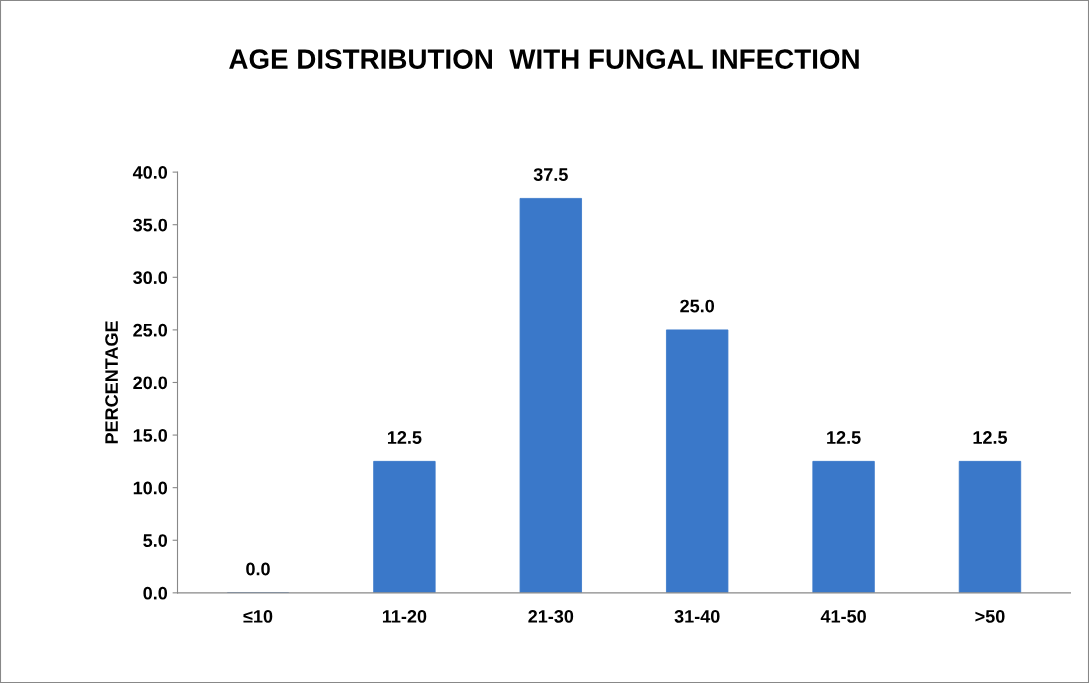  Describe the element at coordinates (150, 435) in the screenshot. I see `y-tick-label: 15.0` at that location.